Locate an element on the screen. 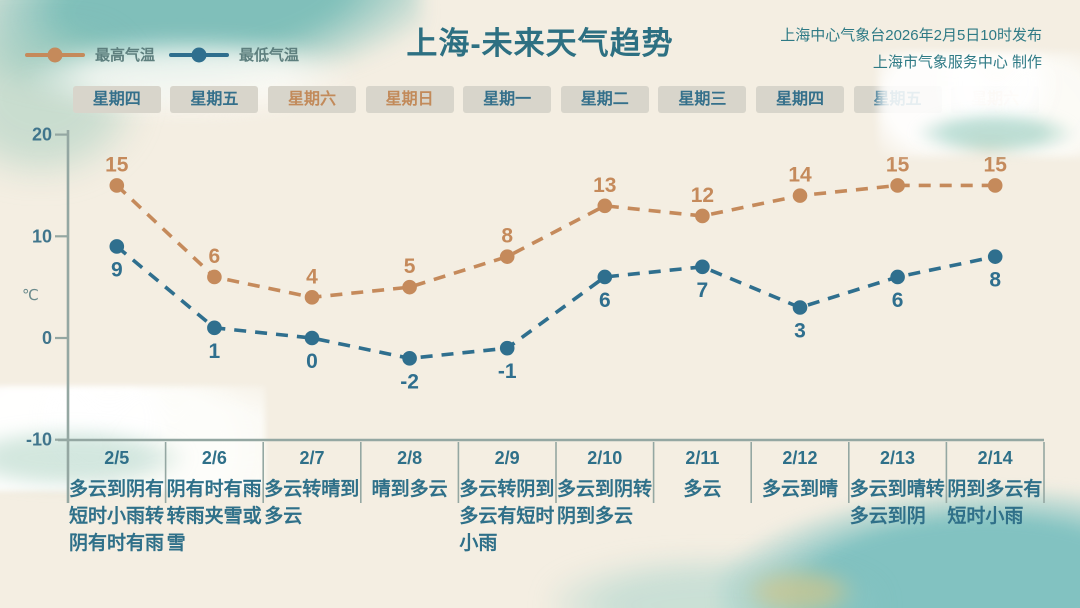  low-temp-line-icon is located at coordinates (199, 54).